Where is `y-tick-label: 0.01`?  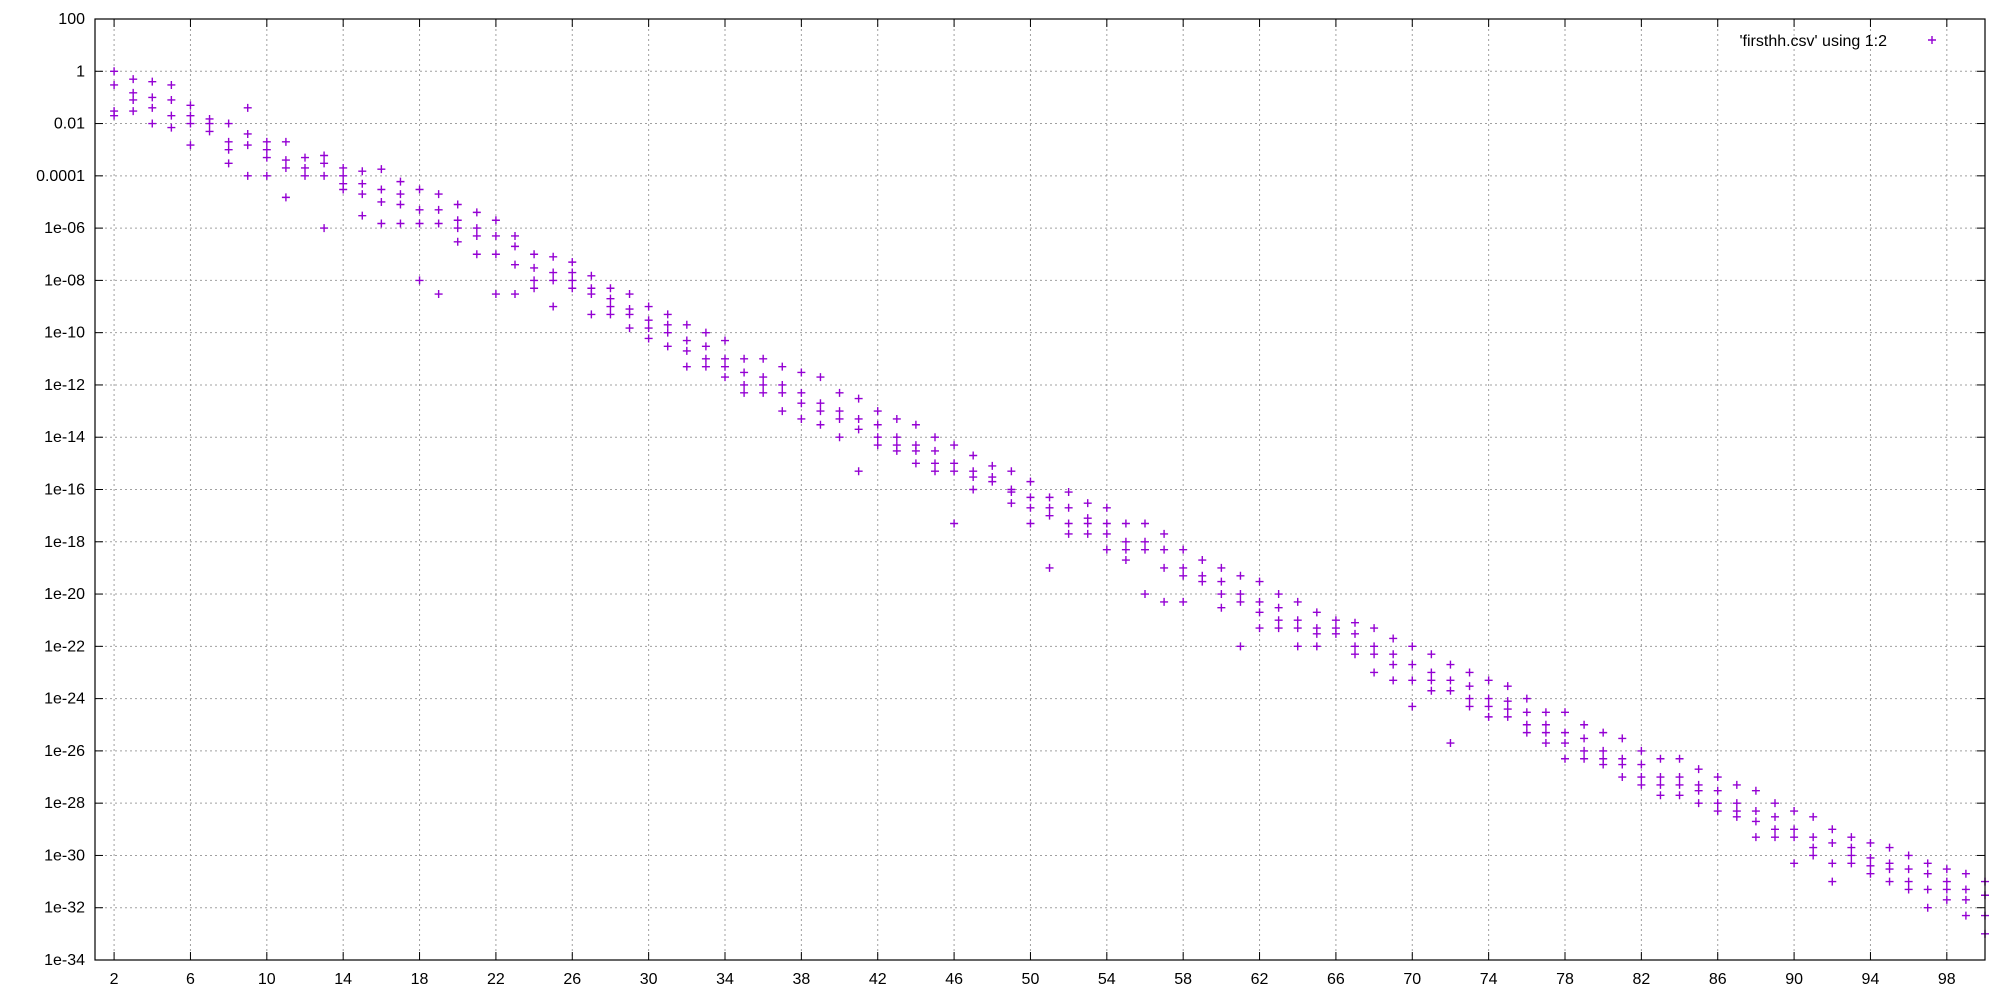
y-tick-label: 0.01 is located at coordinates (69, 124).